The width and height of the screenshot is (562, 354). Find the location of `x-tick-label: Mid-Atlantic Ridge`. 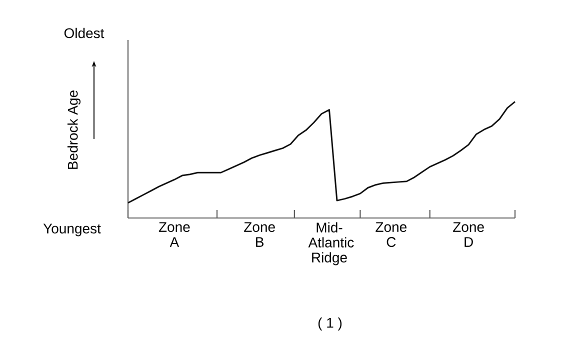

x-tick-label: Mid-Atlantic Ridge is located at coordinates (331, 244).